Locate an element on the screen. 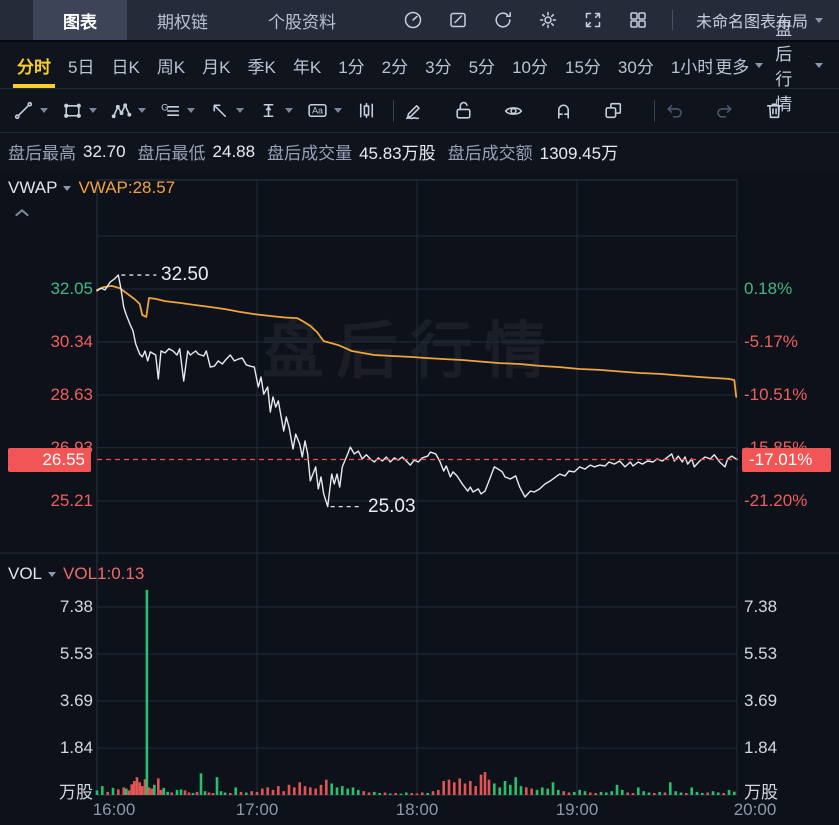  timeframe-15m-label: 15分 is located at coordinates (582, 67).